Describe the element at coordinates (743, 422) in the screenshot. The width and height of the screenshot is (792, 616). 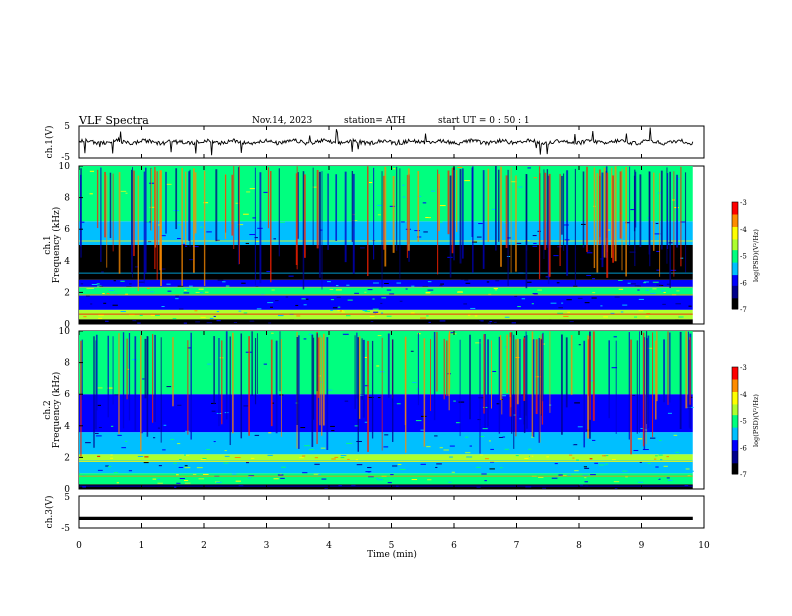
I see `colorbar-tick-label: -5` at that location.